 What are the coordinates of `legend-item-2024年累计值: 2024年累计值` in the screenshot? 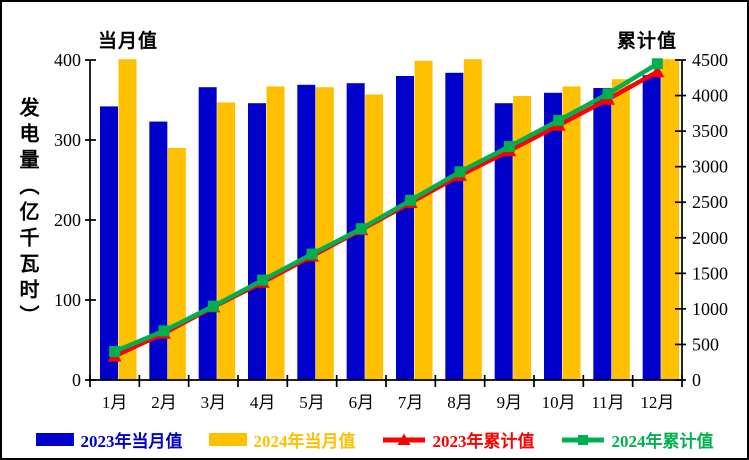 It's located at (637, 439).